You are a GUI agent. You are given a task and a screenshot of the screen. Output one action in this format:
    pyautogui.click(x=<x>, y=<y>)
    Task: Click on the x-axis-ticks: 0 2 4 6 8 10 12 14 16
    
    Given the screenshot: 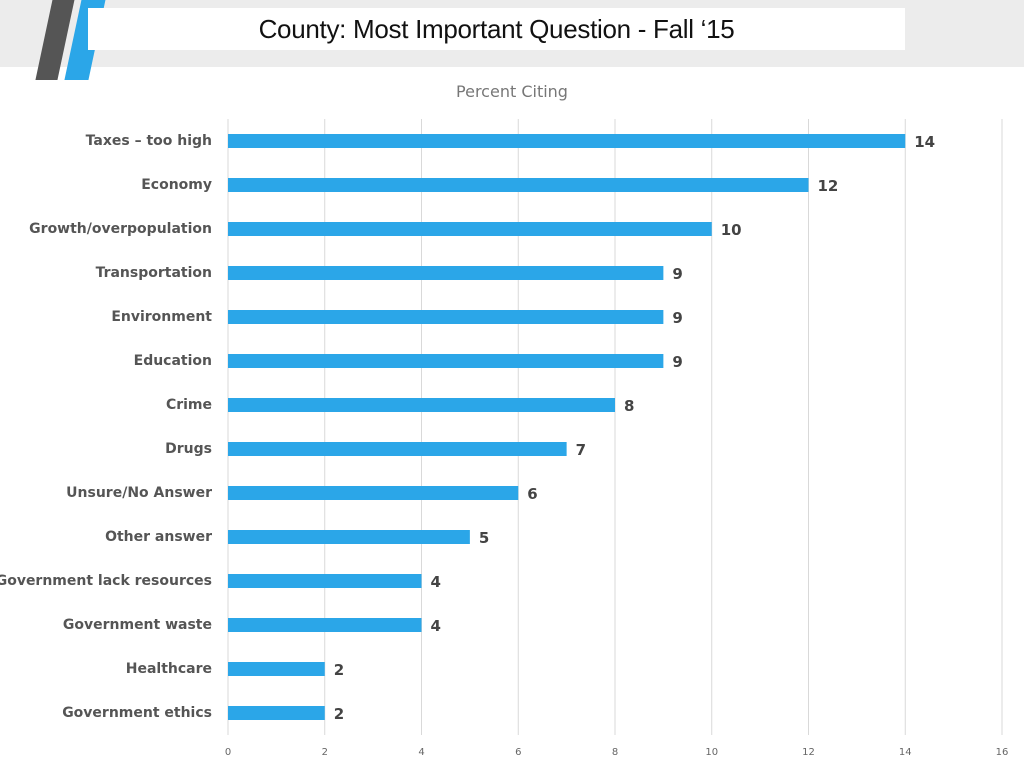 What is the action you would take?
    pyautogui.click(x=617, y=752)
    